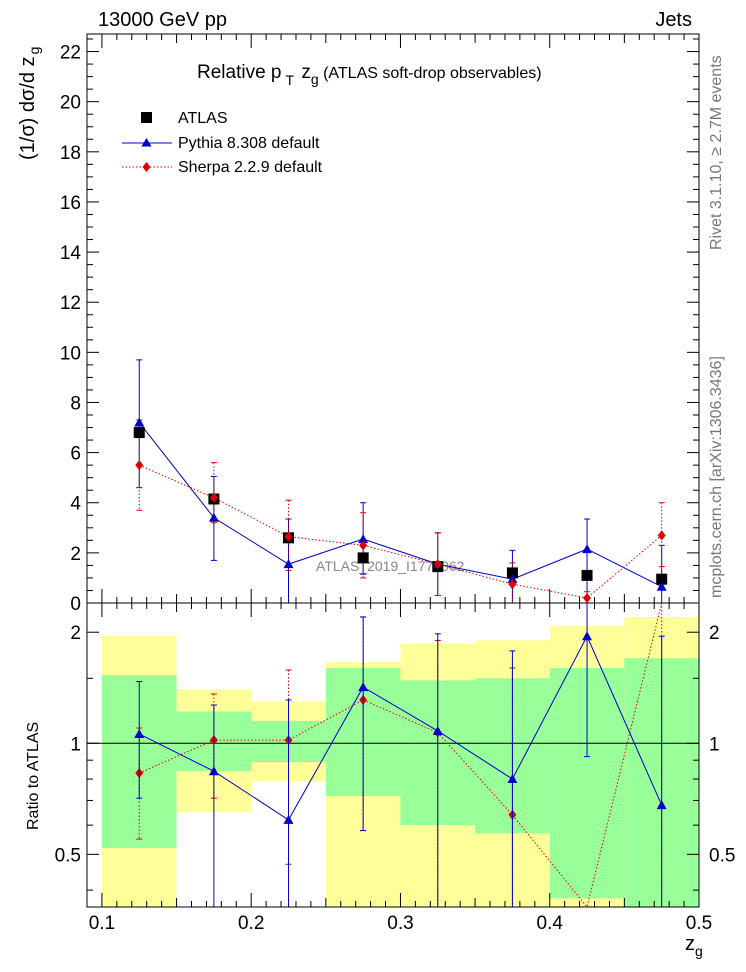 This screenshot has width=746, height=972. Describe the element at coordinates (70, 53) in the screenshot. I see `y-tick-label: 22` at that location.